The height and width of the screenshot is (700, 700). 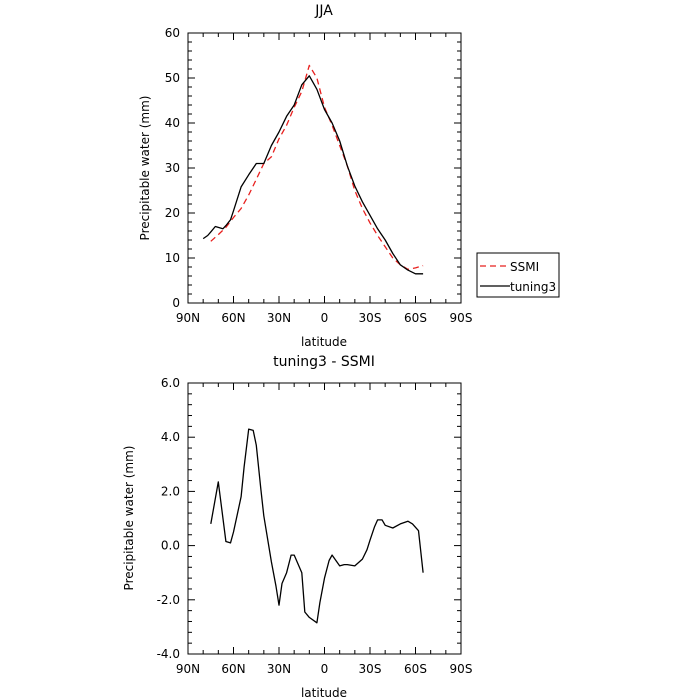 What do you see at coordinates (524, 267) in the screenshot?
I see `legend-label-ssmi: SSMI` at bounding box center [524, 267].